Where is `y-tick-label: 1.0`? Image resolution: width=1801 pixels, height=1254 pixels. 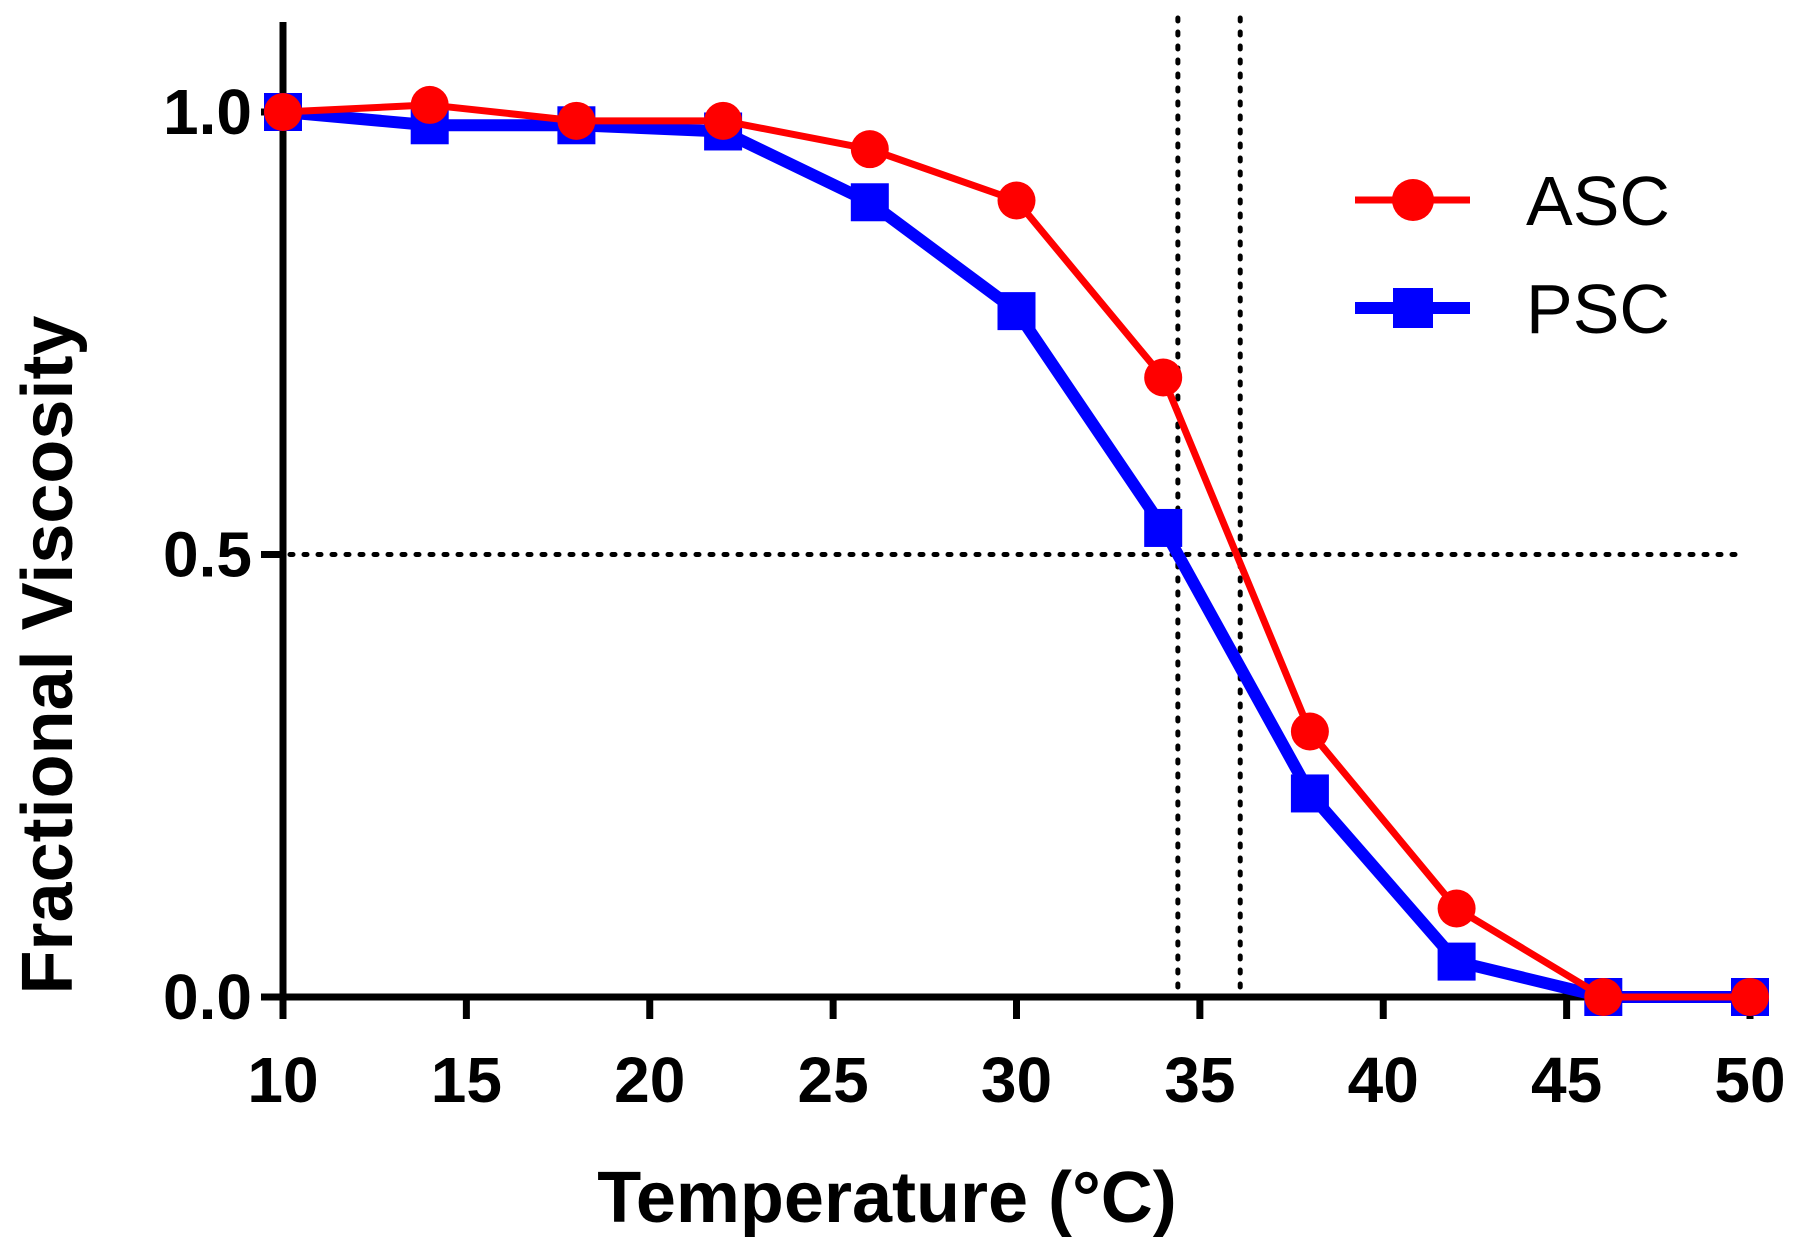 y-tick-label: 1.0 is located at coordinates (207, 112).